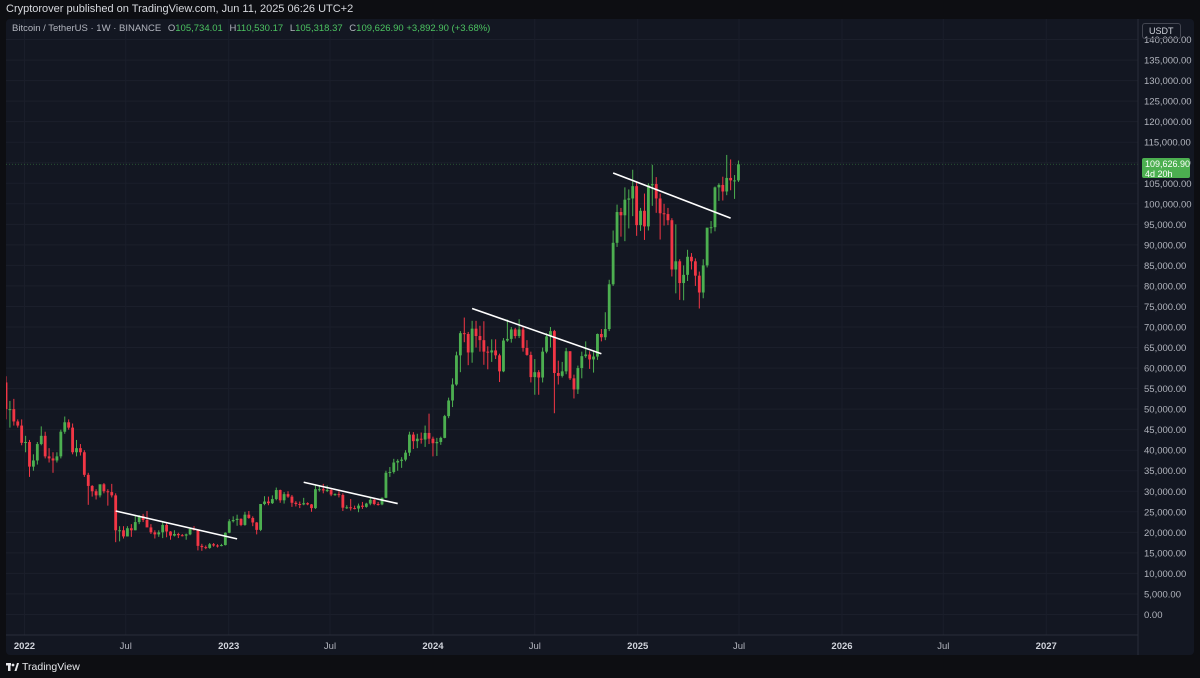 The width and height of the screenshot is (1200, 678). What do you see at coordinates (600, 667) in the screenshot?
I see `footer-bar: TradingView` at bounding box center [600, 667].